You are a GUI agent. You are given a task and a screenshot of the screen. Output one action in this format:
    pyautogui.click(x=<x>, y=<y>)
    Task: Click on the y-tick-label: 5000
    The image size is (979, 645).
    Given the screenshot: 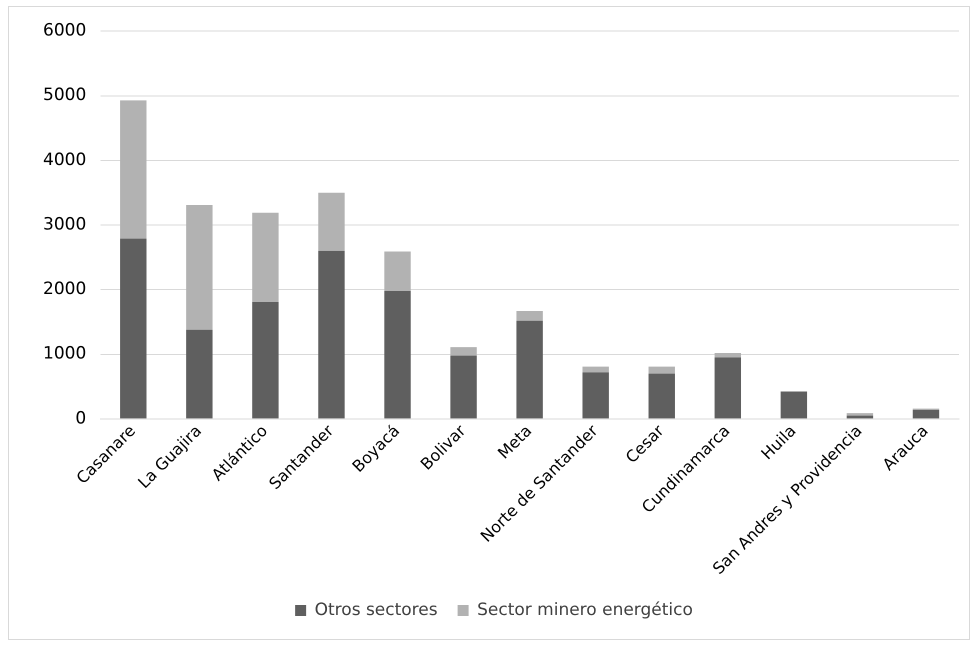 What is the action you would take?
    pyautogui.click(x=64, y=95)
    